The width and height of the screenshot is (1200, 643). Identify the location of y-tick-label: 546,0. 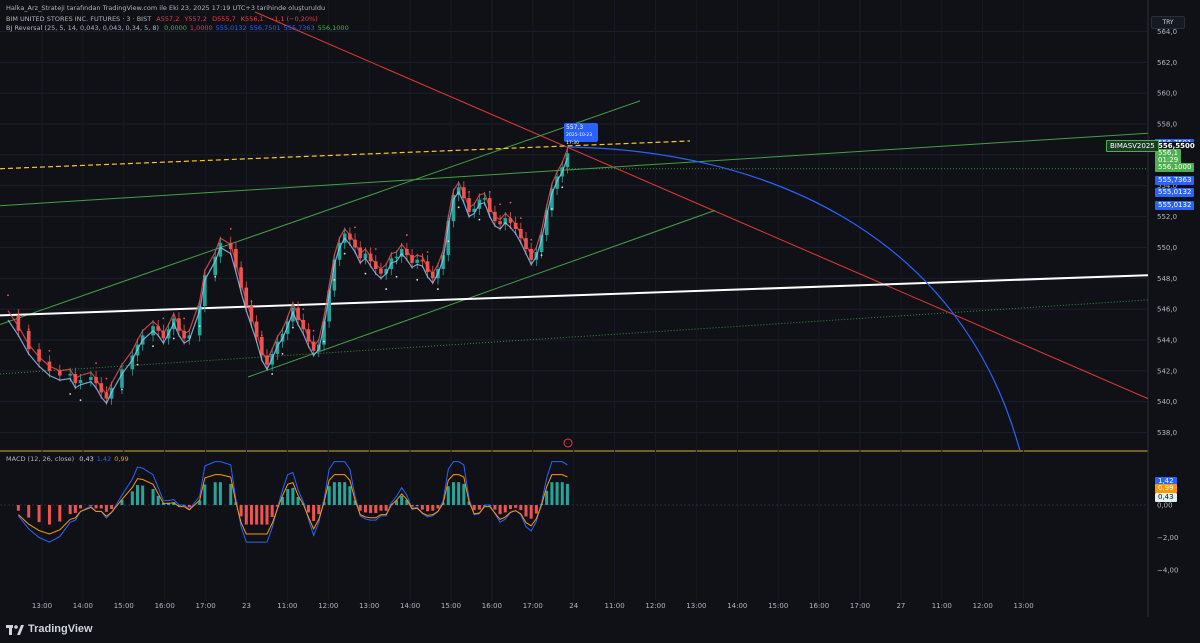
(1167, 310).